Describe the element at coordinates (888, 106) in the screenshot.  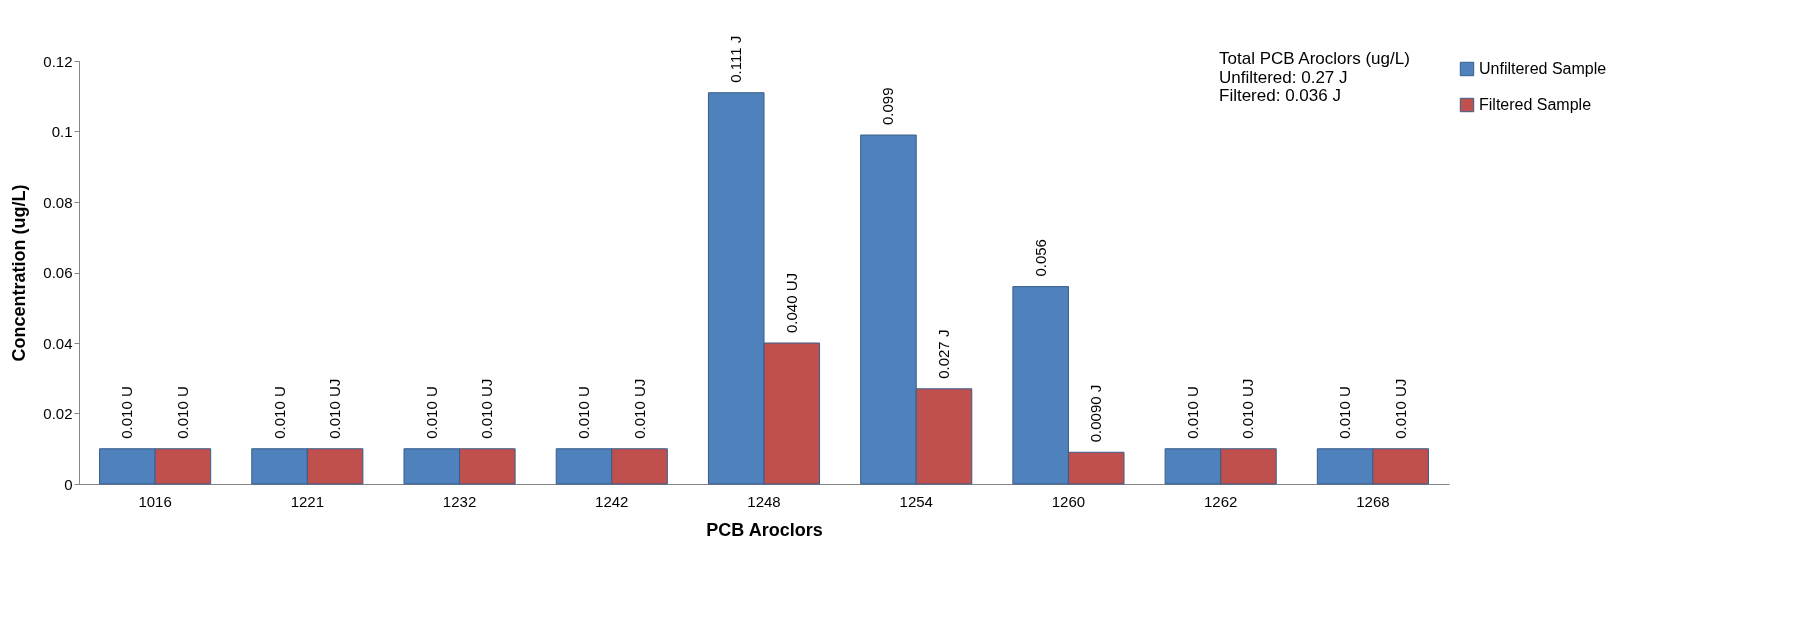
I see `data-label: 0.099` at that location.